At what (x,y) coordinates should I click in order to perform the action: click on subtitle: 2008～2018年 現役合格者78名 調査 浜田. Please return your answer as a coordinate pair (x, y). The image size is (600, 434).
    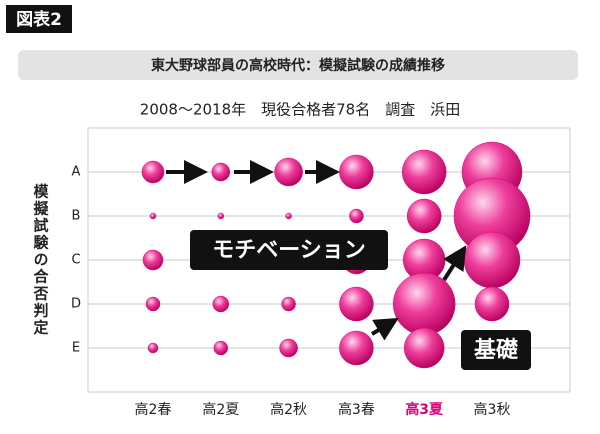
    Looking at the image, I should click on (300, 110).